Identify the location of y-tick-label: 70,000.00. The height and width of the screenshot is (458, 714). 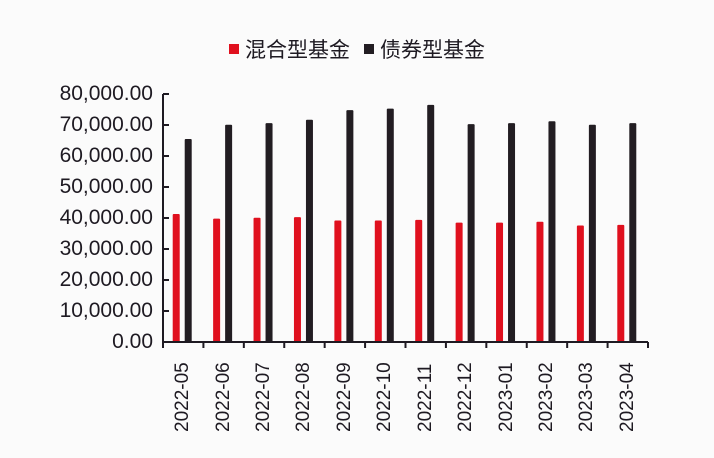
(106, 124).